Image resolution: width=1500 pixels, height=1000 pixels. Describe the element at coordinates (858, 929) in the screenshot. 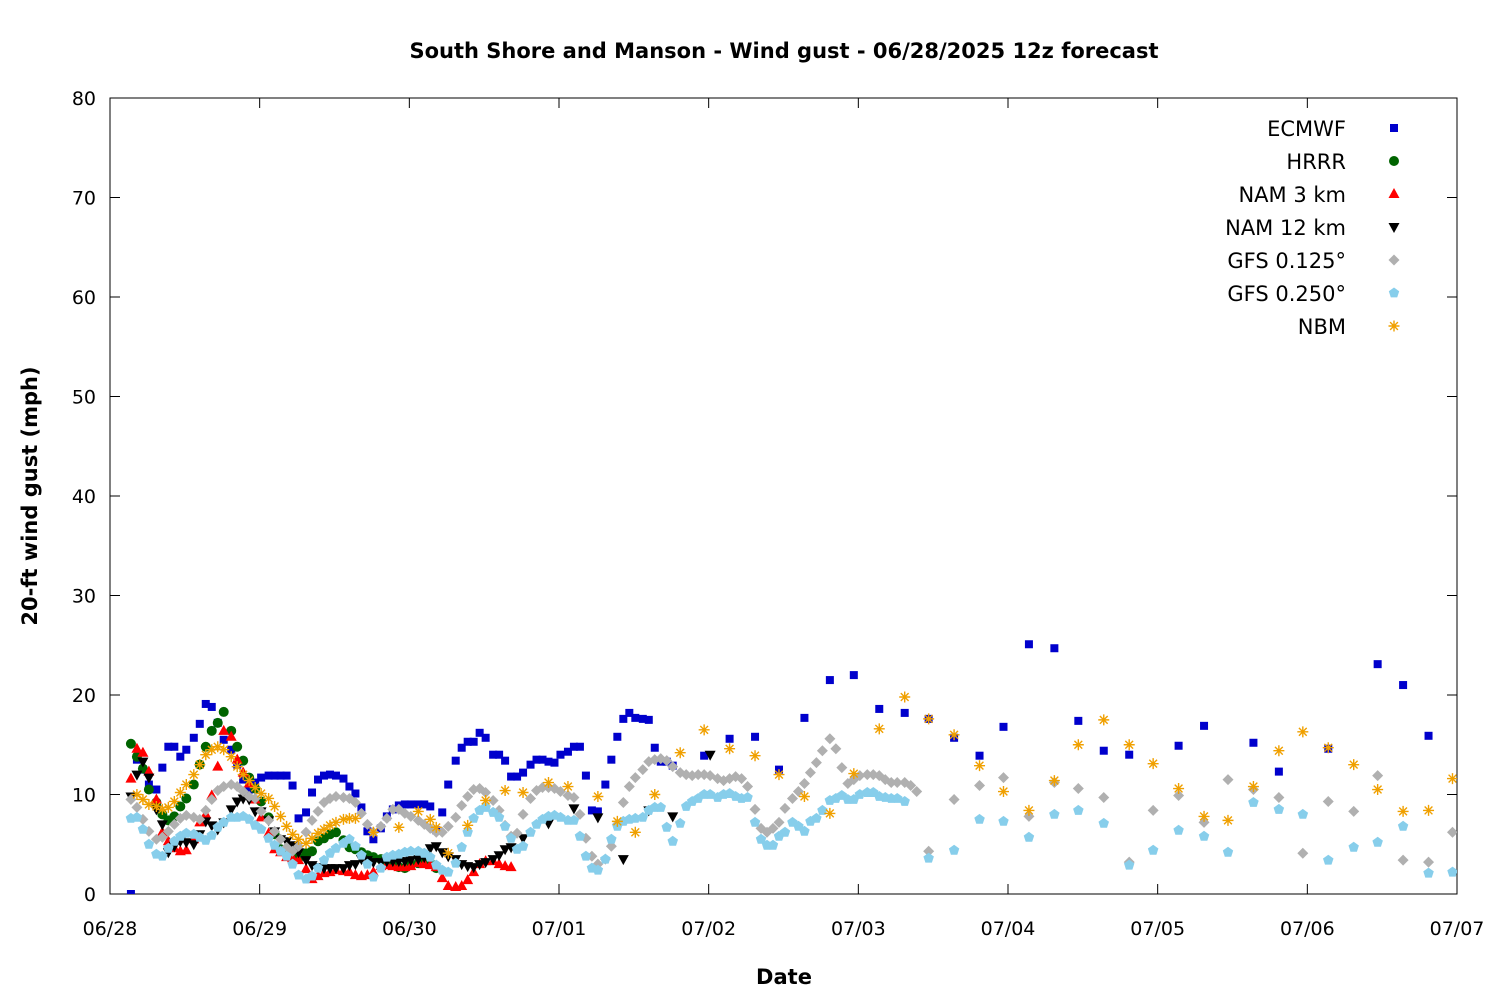

I see `x-tick-label: 07/03` at that location.